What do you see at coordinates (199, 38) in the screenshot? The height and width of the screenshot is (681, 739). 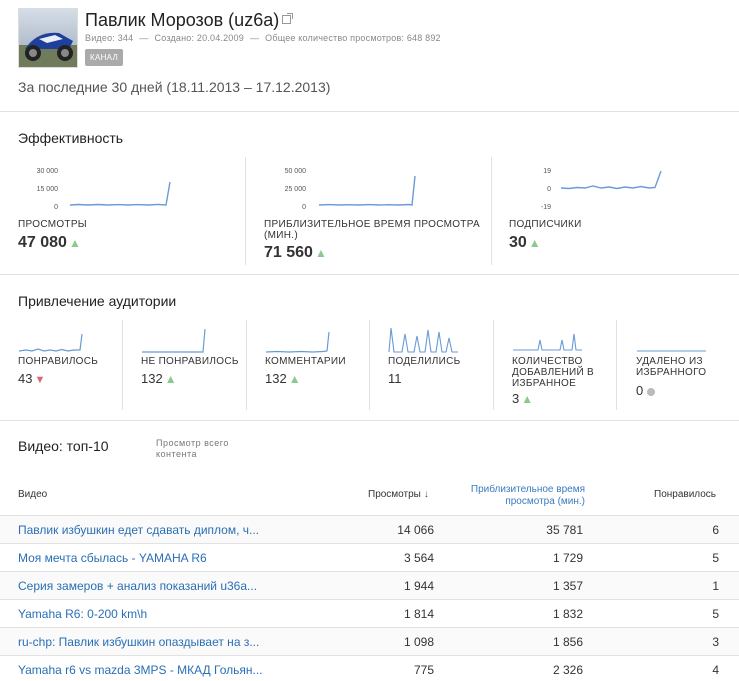 I see `created-date: Создано: 20.04.2009` at bounding box center [199, 38].